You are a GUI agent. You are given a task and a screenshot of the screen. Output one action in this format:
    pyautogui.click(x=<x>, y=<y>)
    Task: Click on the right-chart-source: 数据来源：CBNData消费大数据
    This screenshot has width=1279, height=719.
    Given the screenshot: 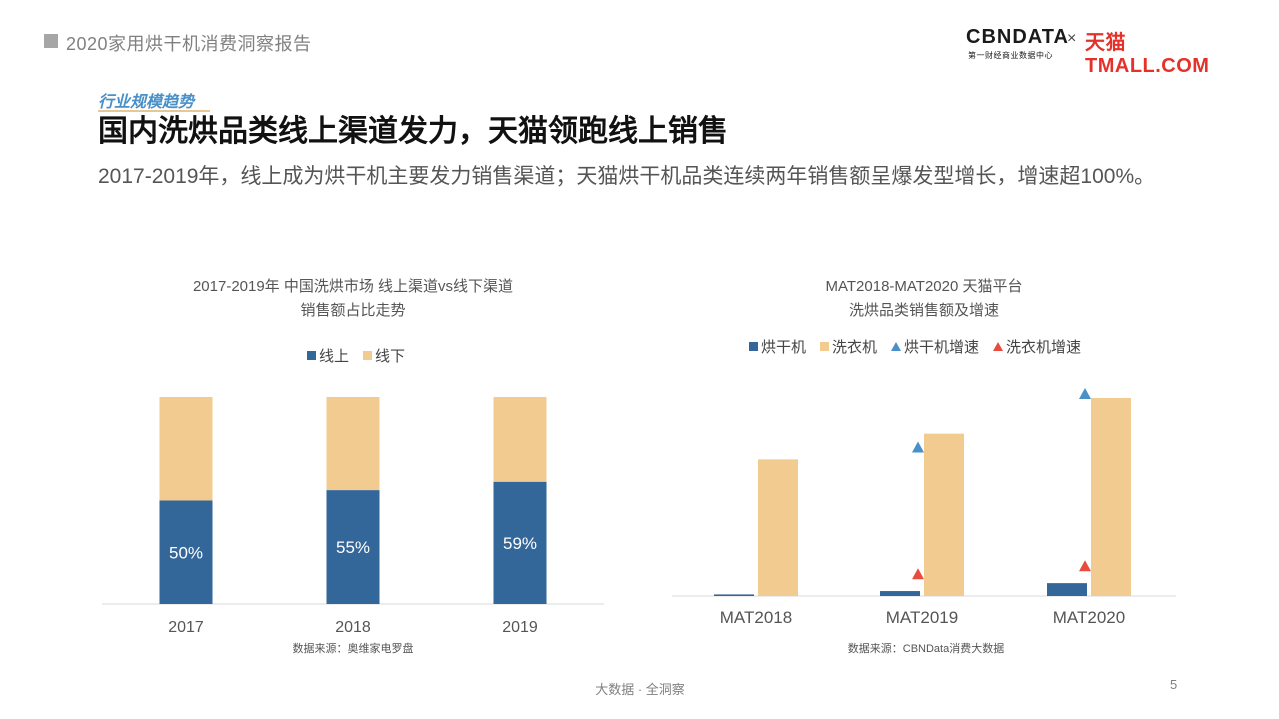 What is the action you would take?
    pyautogui.click(x=926, y=649)
    